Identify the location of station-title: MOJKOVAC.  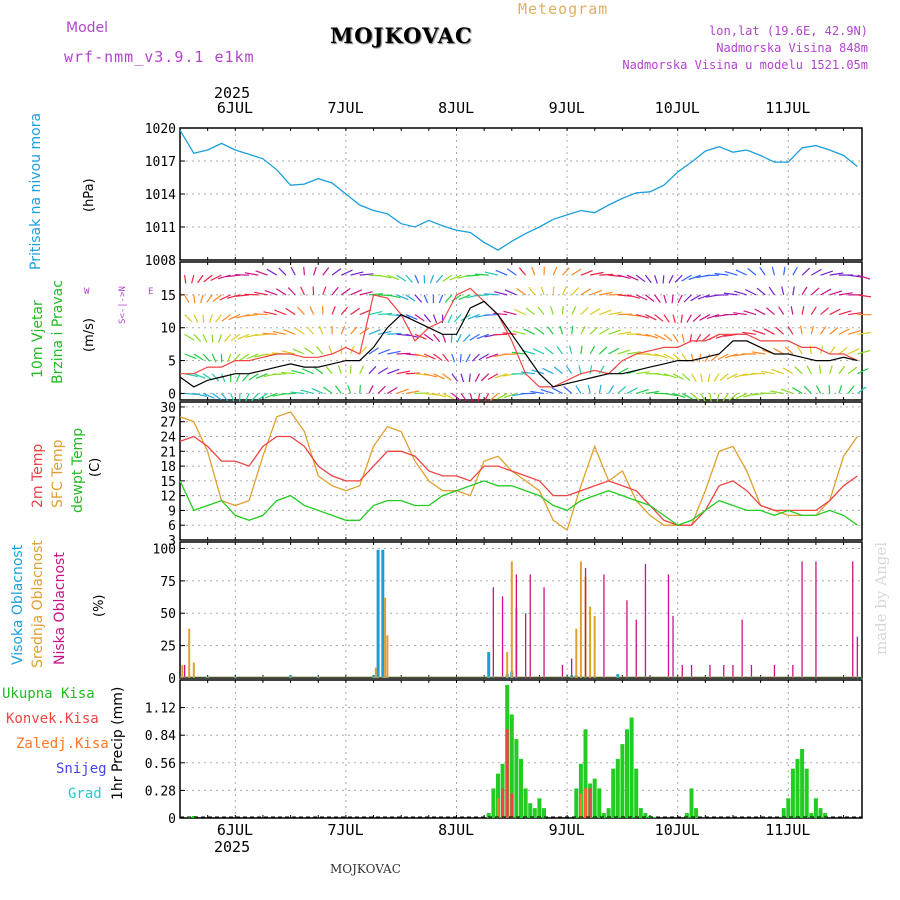
(401, 35).